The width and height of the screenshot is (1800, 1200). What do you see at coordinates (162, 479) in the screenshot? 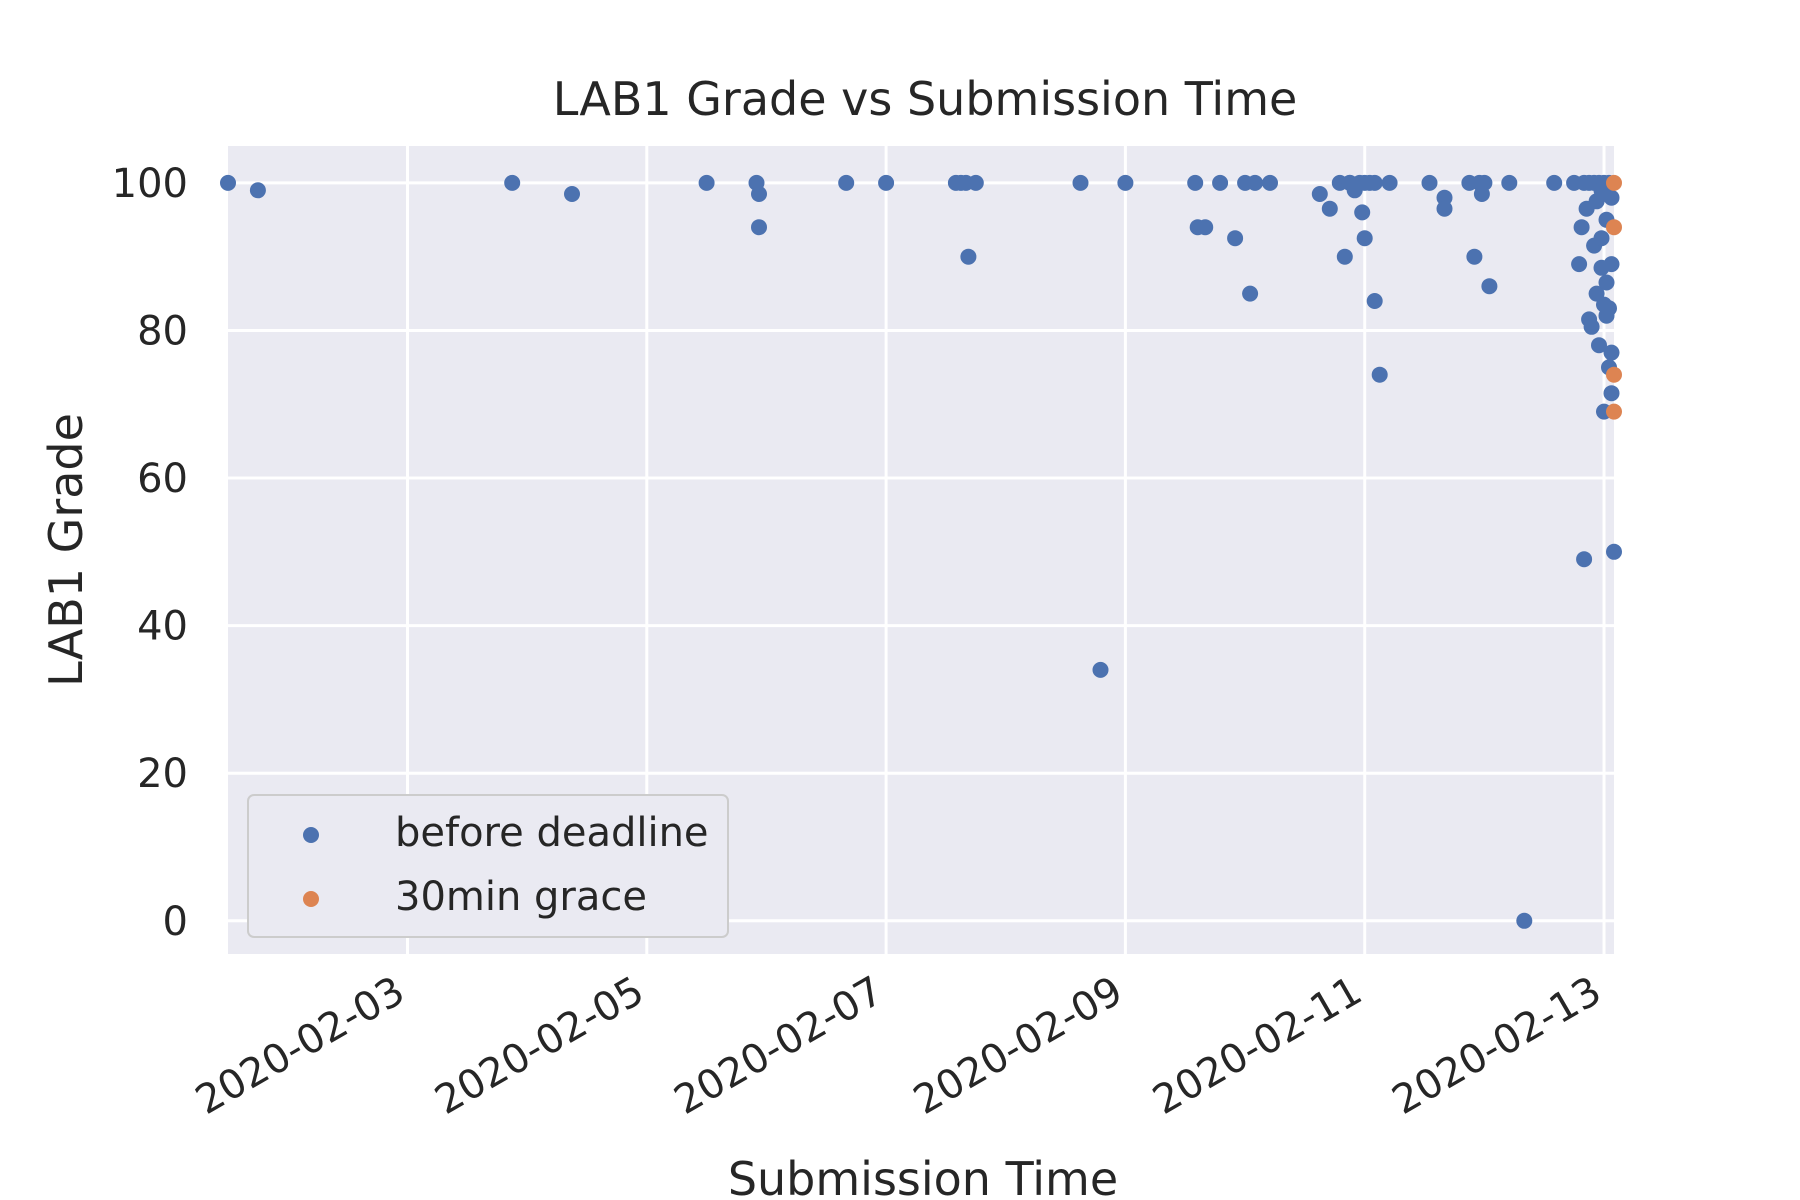
I see `y-tick-label: 60` at bounding box center [162, 479].